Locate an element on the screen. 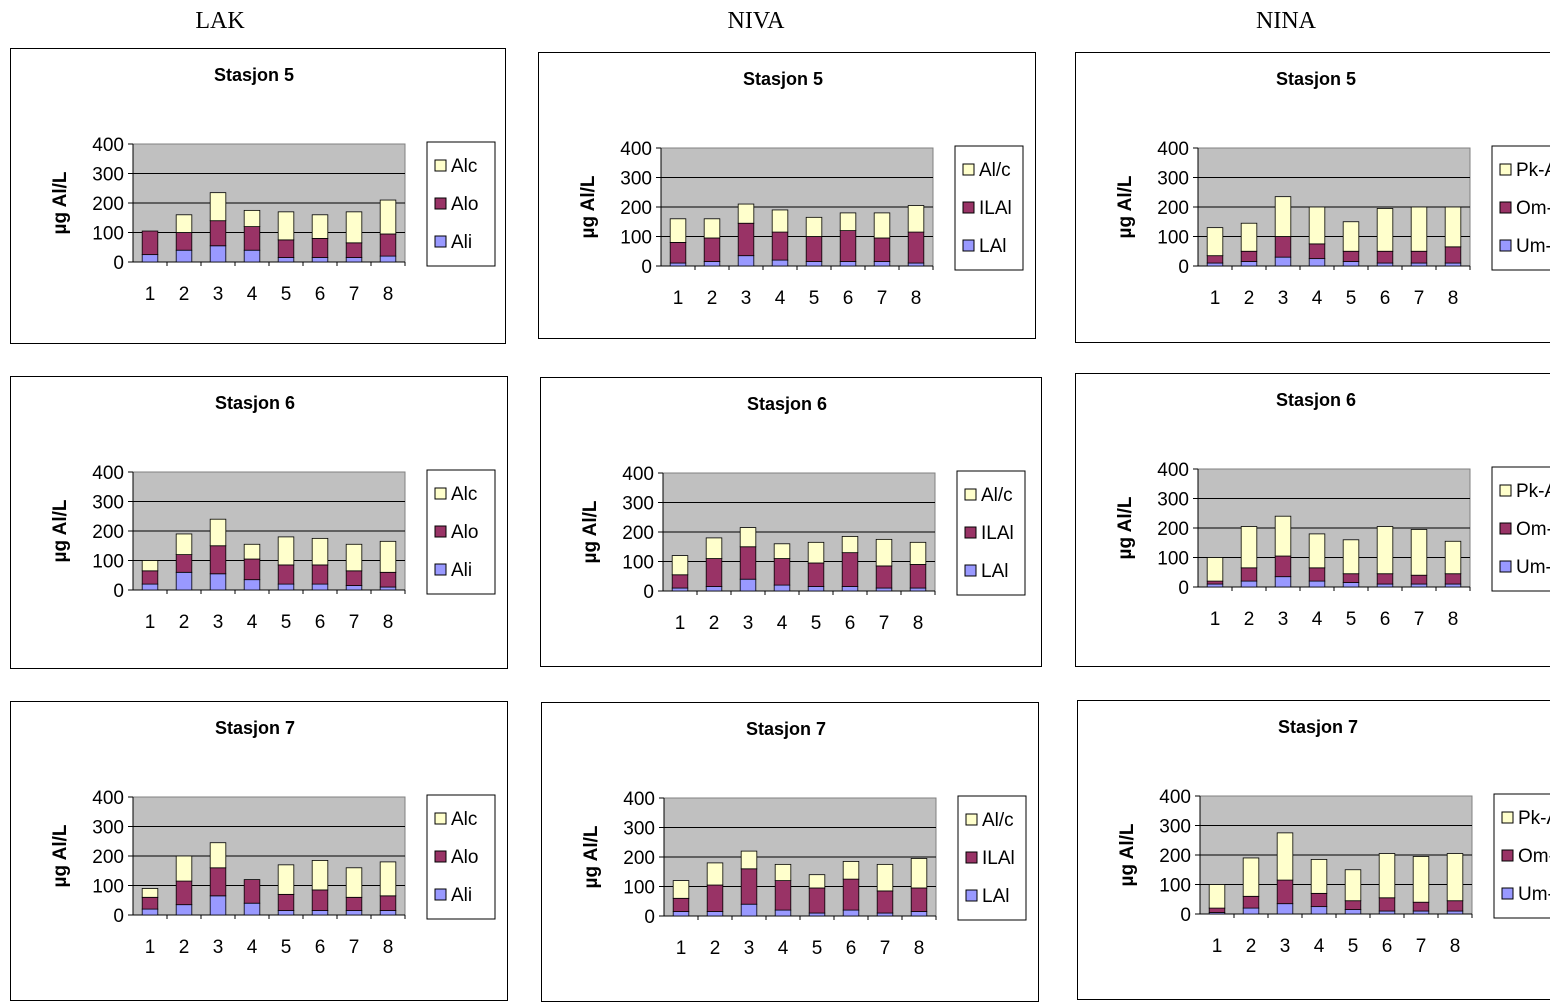  x-tick-label: 7 is located at coordinates (354, 622).